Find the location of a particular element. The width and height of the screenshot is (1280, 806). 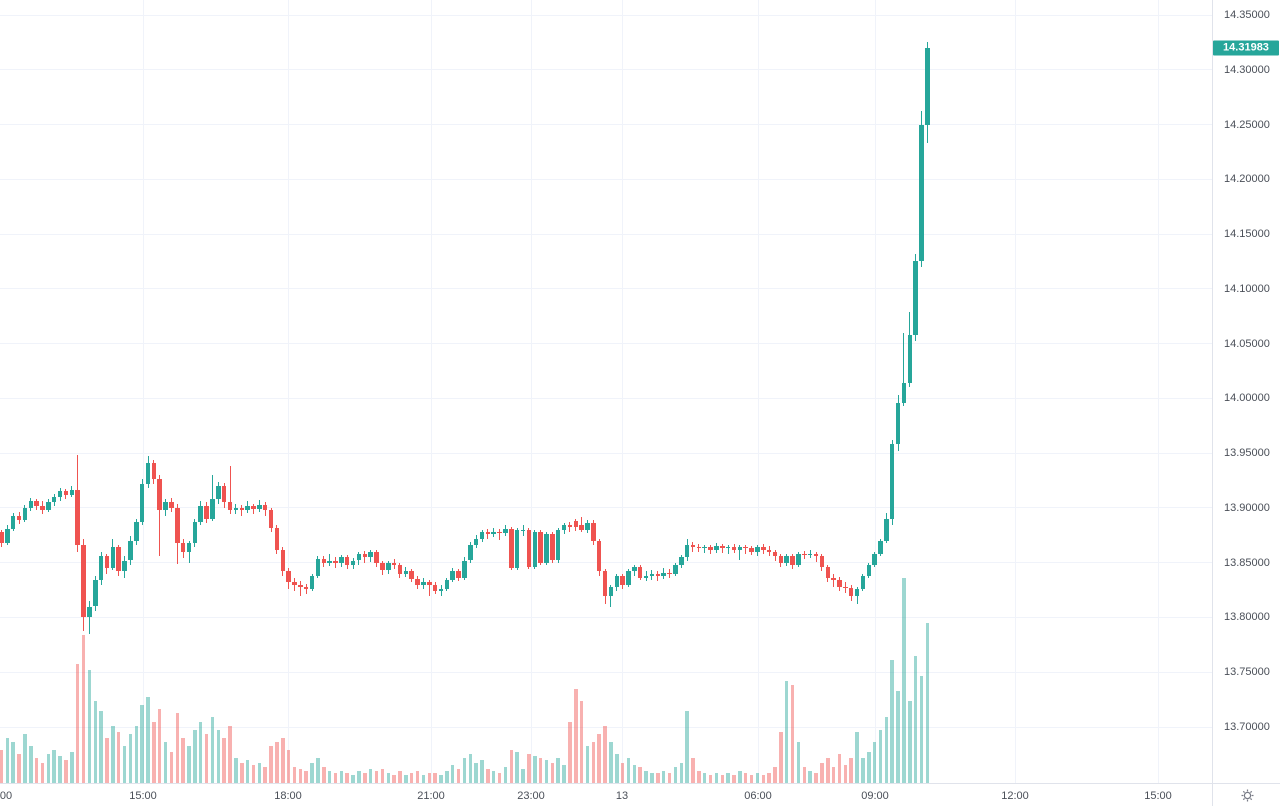

time-axis-label: 09:00 is located at coordinates (875, 795).